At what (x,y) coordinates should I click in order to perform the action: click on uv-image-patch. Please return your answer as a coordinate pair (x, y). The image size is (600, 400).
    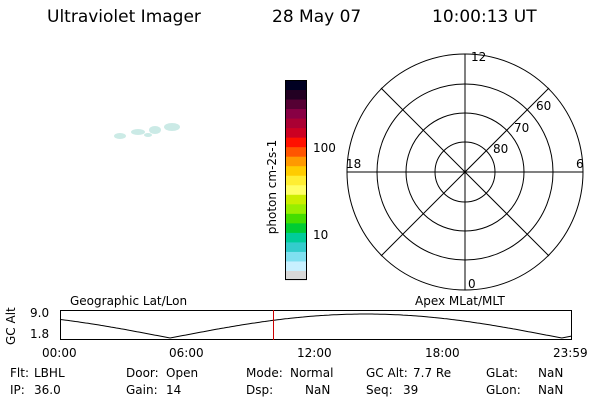
    Looking at the image, I should click on (147, 131).